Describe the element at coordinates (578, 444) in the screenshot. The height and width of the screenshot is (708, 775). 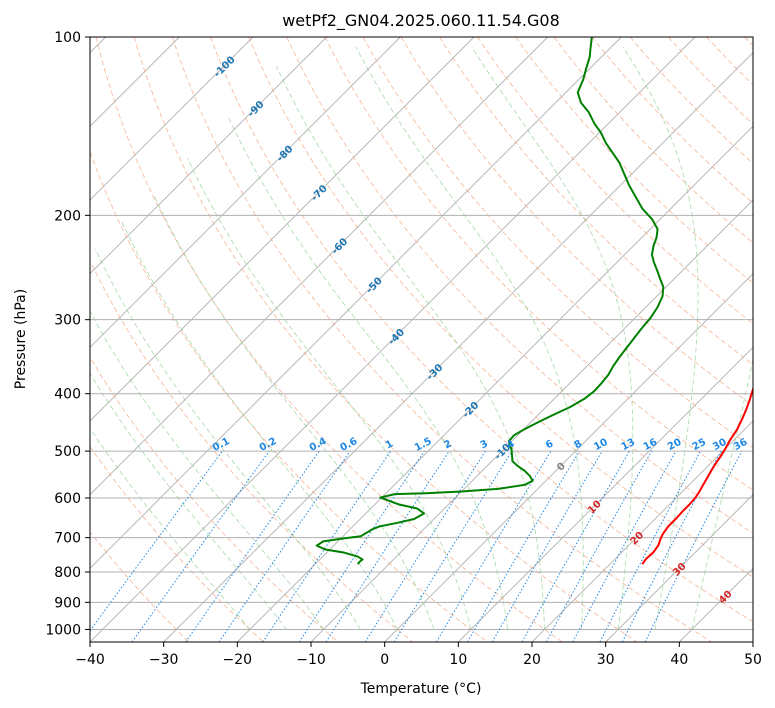
I see `mixing-ratio-label: 8` at that location.